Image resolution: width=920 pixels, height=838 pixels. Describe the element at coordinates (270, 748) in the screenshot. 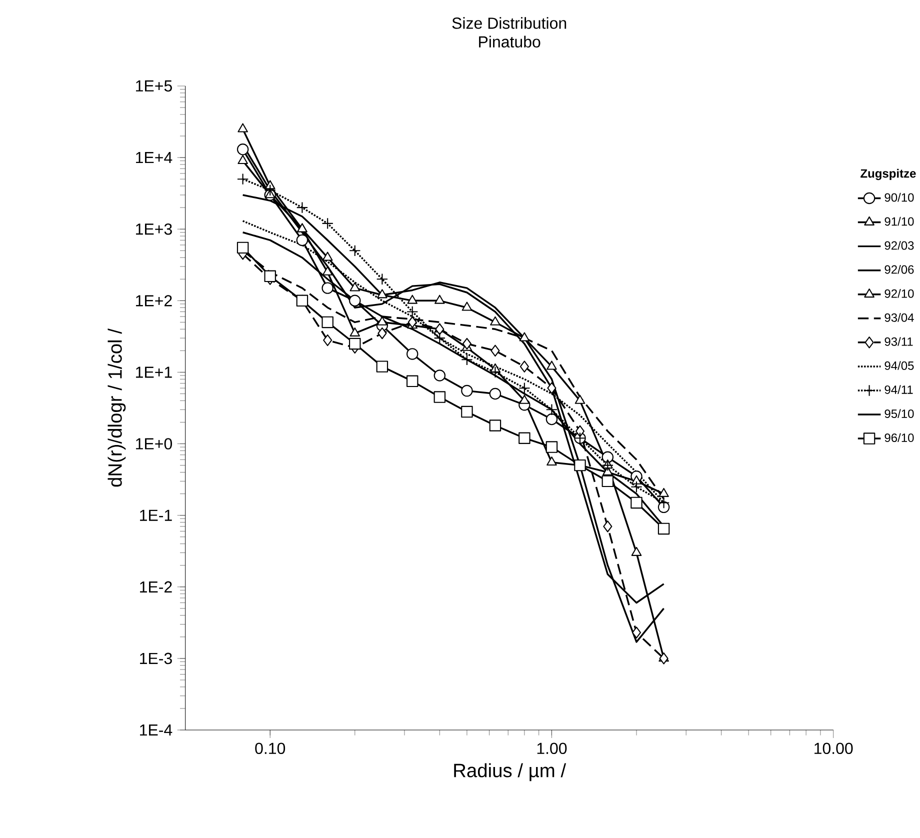

I see `x-tick-label: 0.10` at that location.